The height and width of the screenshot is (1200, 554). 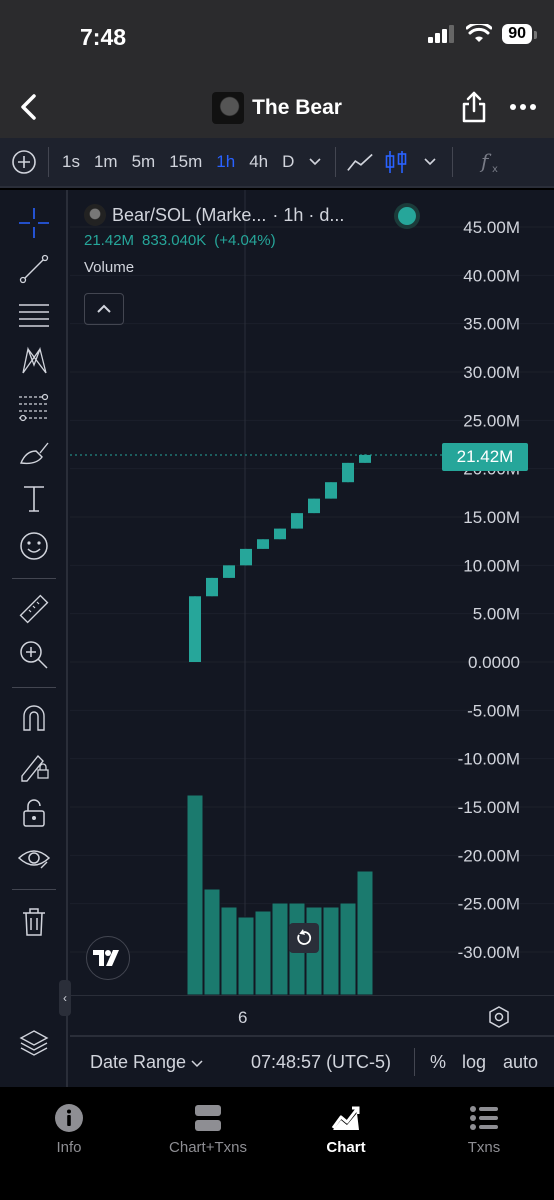 What do you see at coordinates (493, 710) in the screenshot?
I see `price-tick-label: -5.00M` at bounding box center [493, 710].